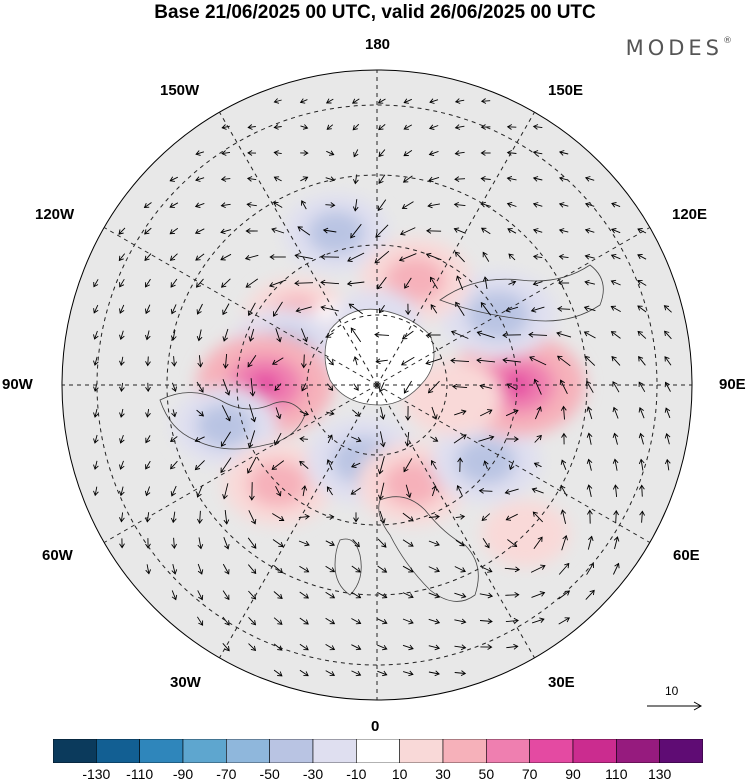 The width and height of the screenshot is (750, 783). I want to click on lon-label-150w: 150W, so click(180, 90).